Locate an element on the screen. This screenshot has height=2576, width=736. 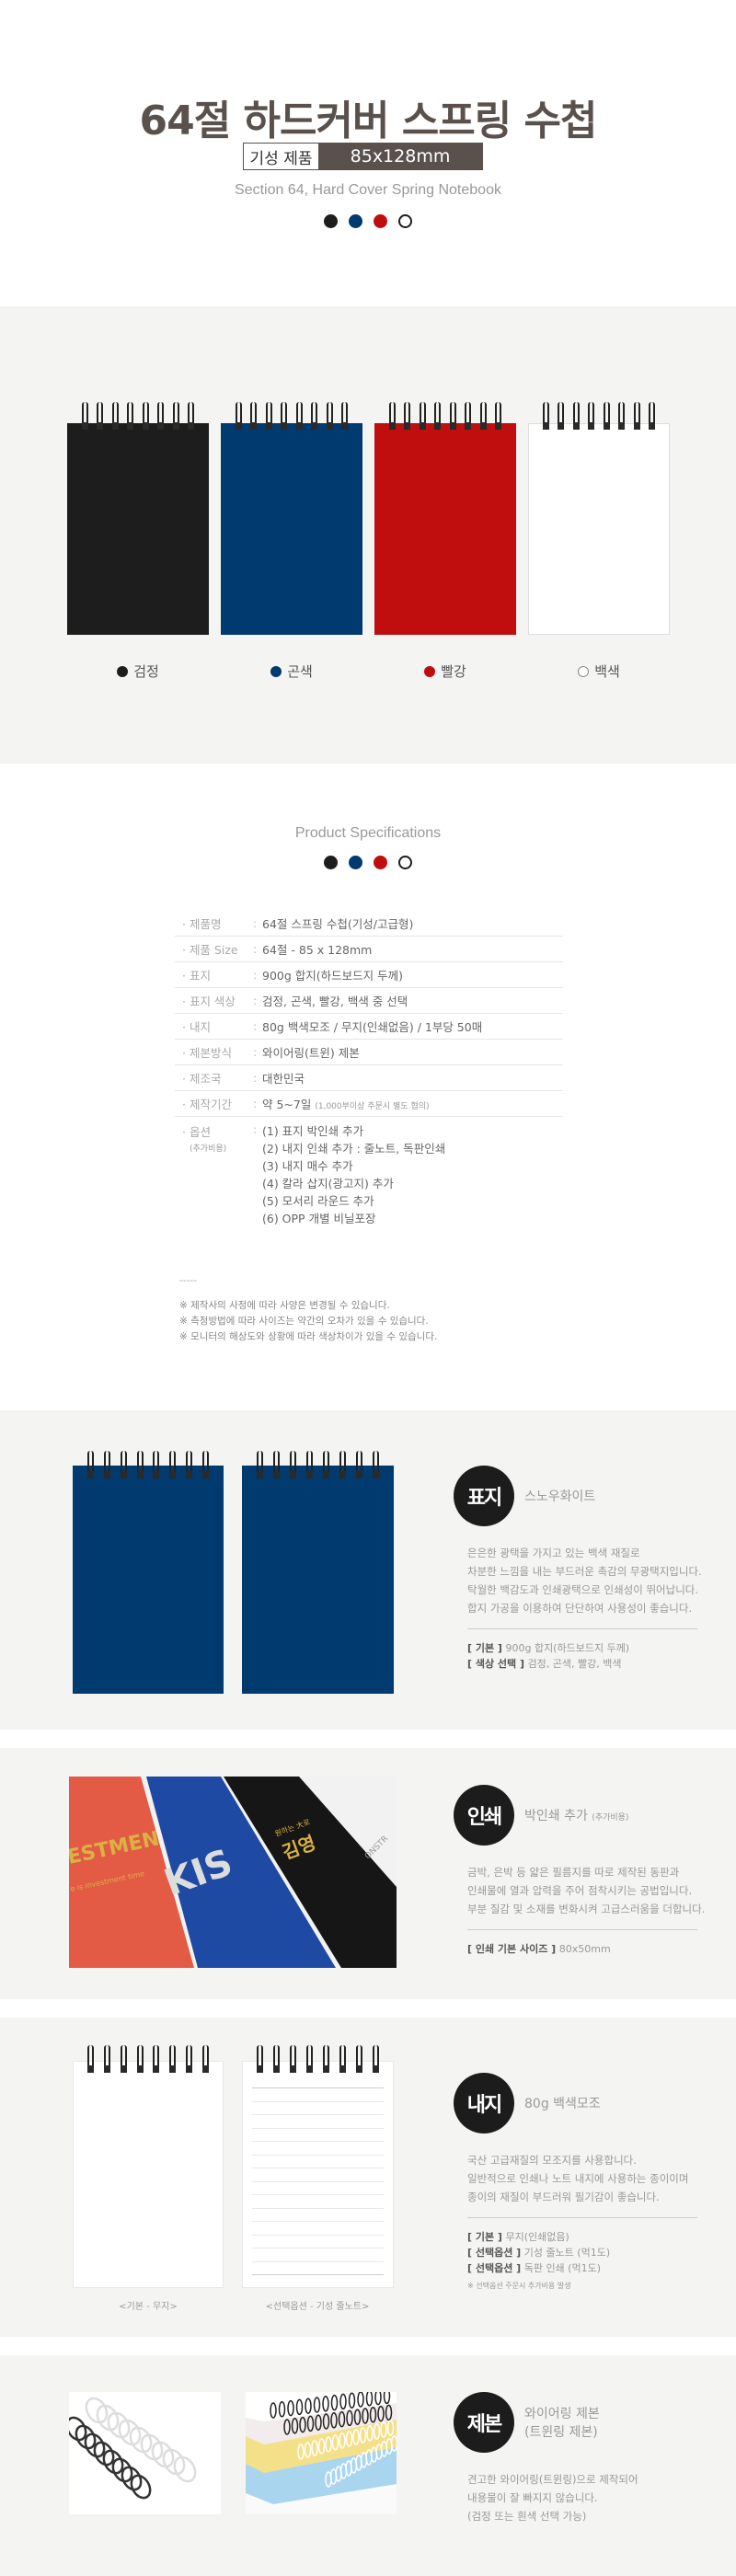
binding-heading: 와이어링 제본 (트윈링 제본) is located at coordinates (562, 2423).